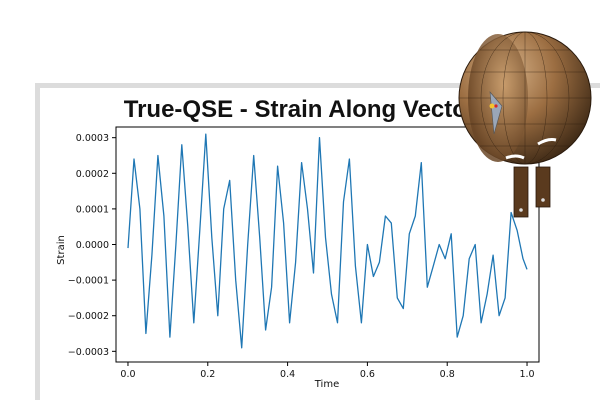  Describe the element at coordinates (92, 245) in the screenshot. I see `y-tick-label: 0.0000` at that location.